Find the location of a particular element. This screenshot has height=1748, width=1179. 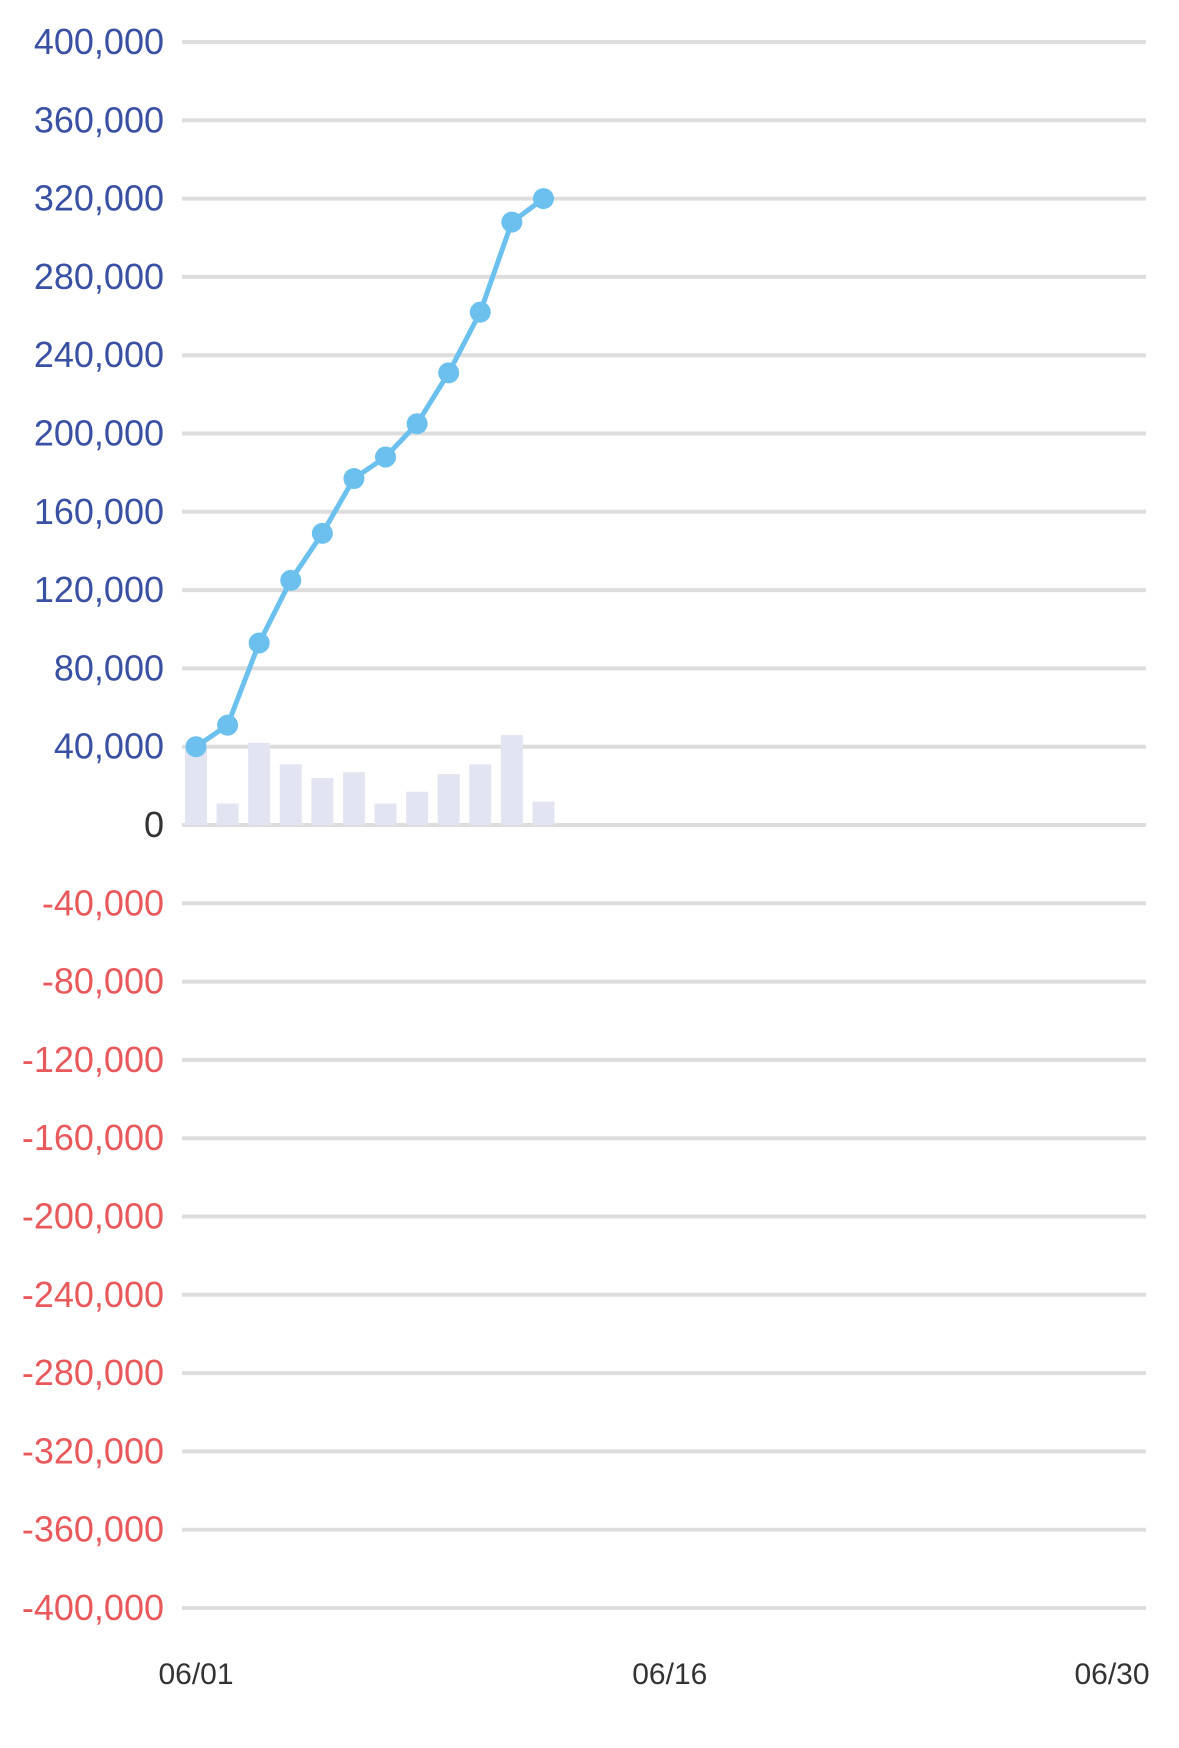

x-tick-label: 06/30 is located at coordinates (1111, 1674).